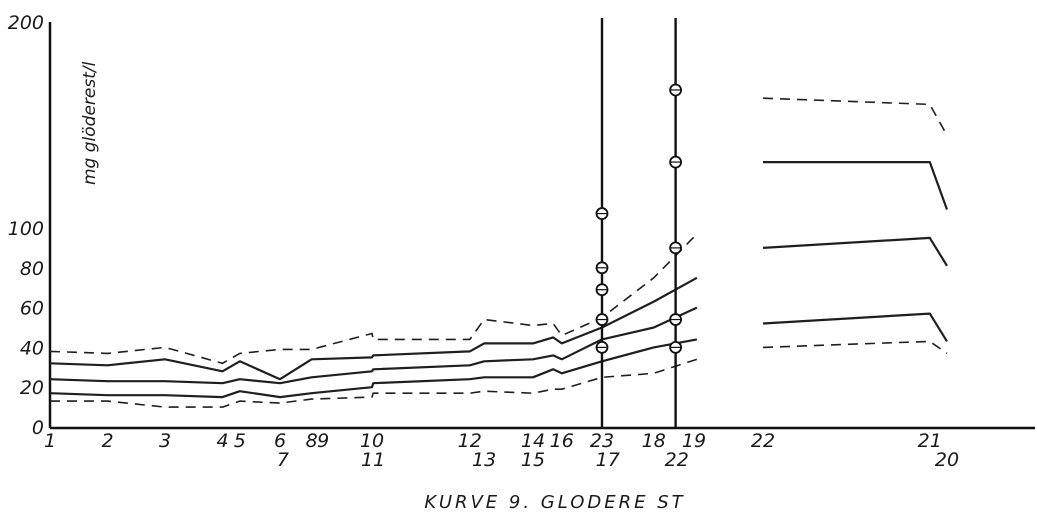 Image resolution: width=1037 pixels, height=526 pixels. What do you see at coordinates (26, 23) in the screenshot?
I see `y-tick-label: 200` at bounding box center [26, 23].